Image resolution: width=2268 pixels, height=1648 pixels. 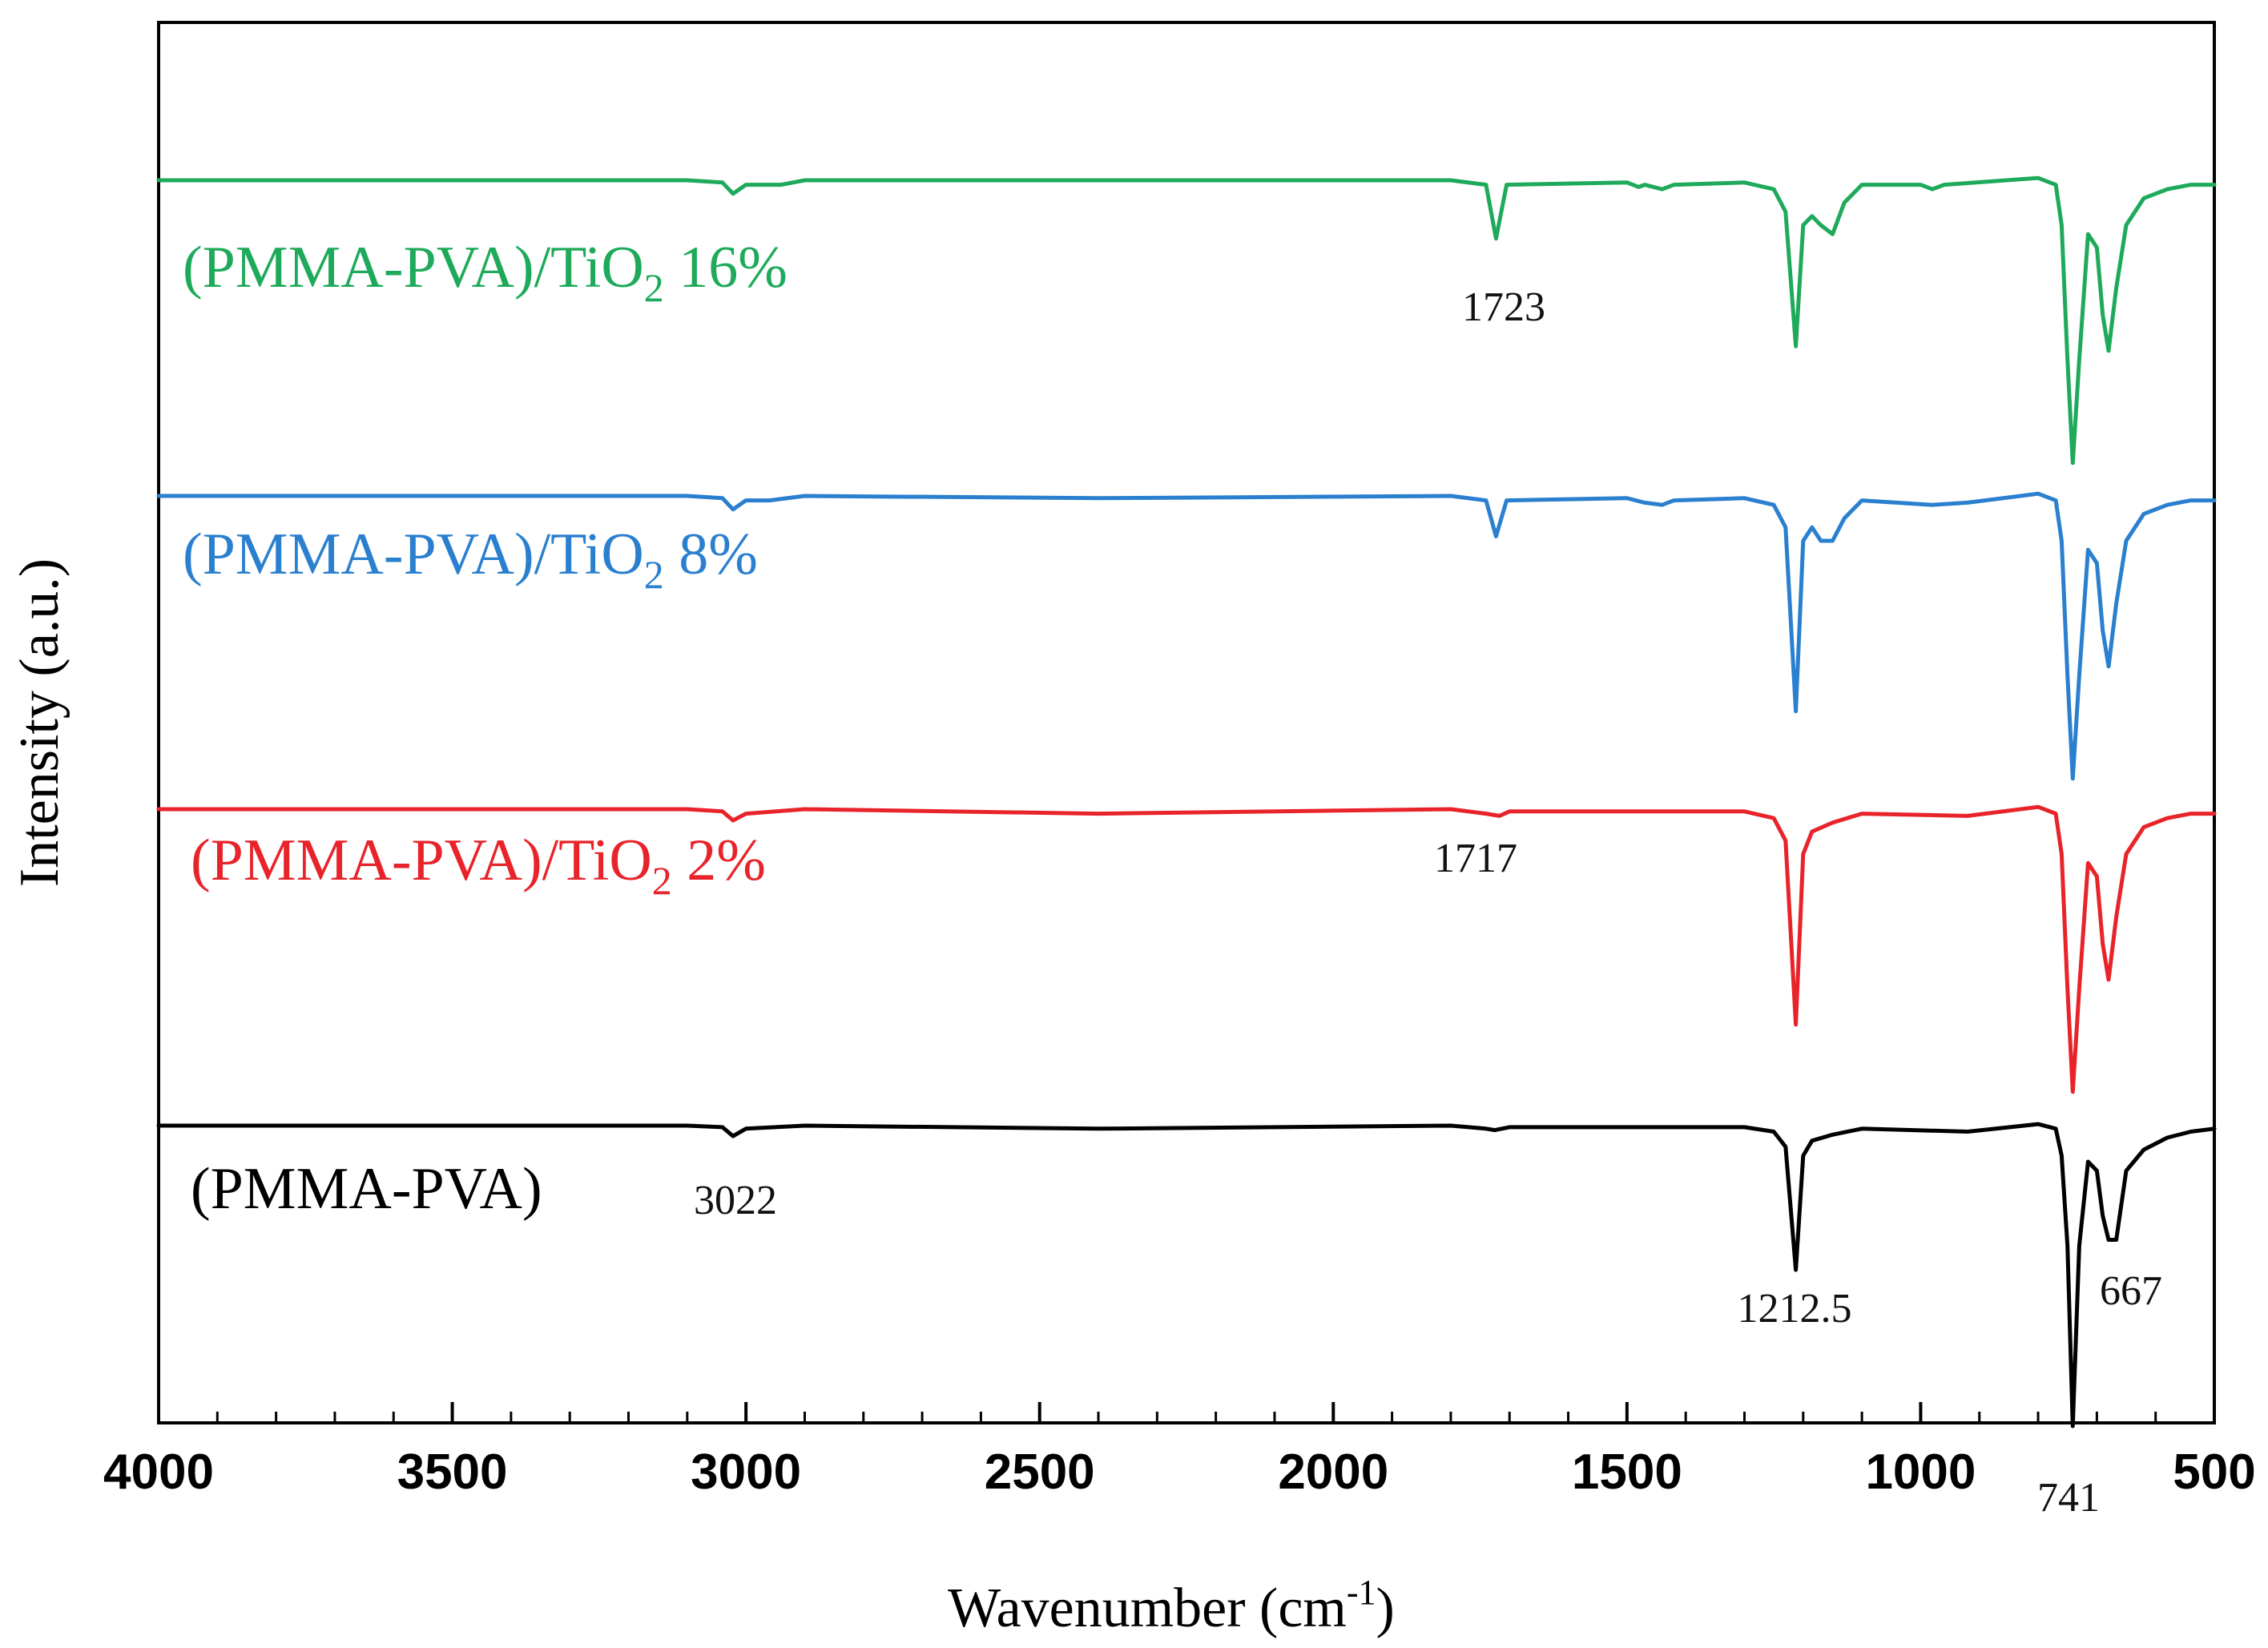 I want to click on x-axis-ticks: 4000 3500 3000 2500 2000 1500 1000 500, so click(x=1180, y=1451).